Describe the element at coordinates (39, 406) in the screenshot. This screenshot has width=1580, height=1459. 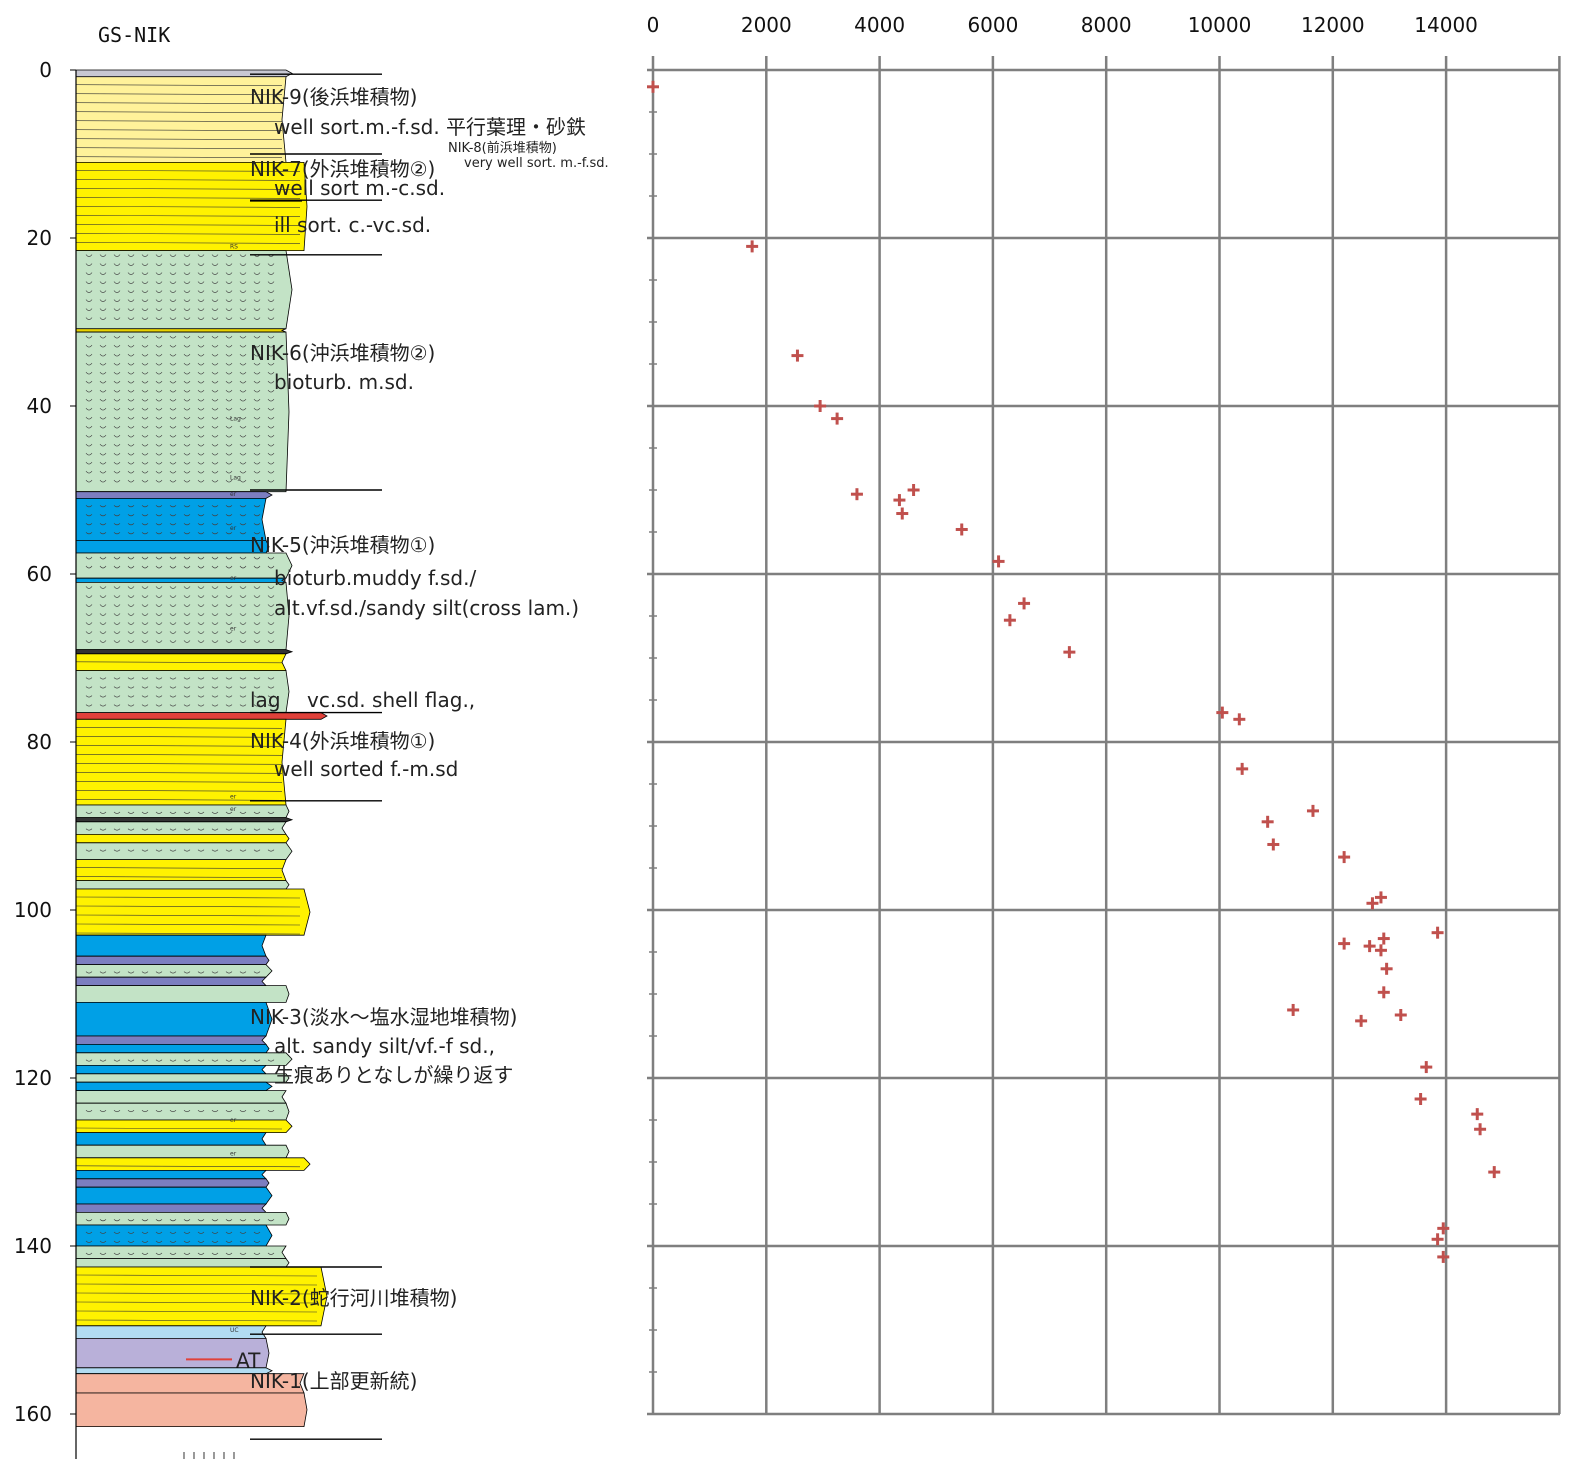
I see `depth-tick-label: 40` at that location.